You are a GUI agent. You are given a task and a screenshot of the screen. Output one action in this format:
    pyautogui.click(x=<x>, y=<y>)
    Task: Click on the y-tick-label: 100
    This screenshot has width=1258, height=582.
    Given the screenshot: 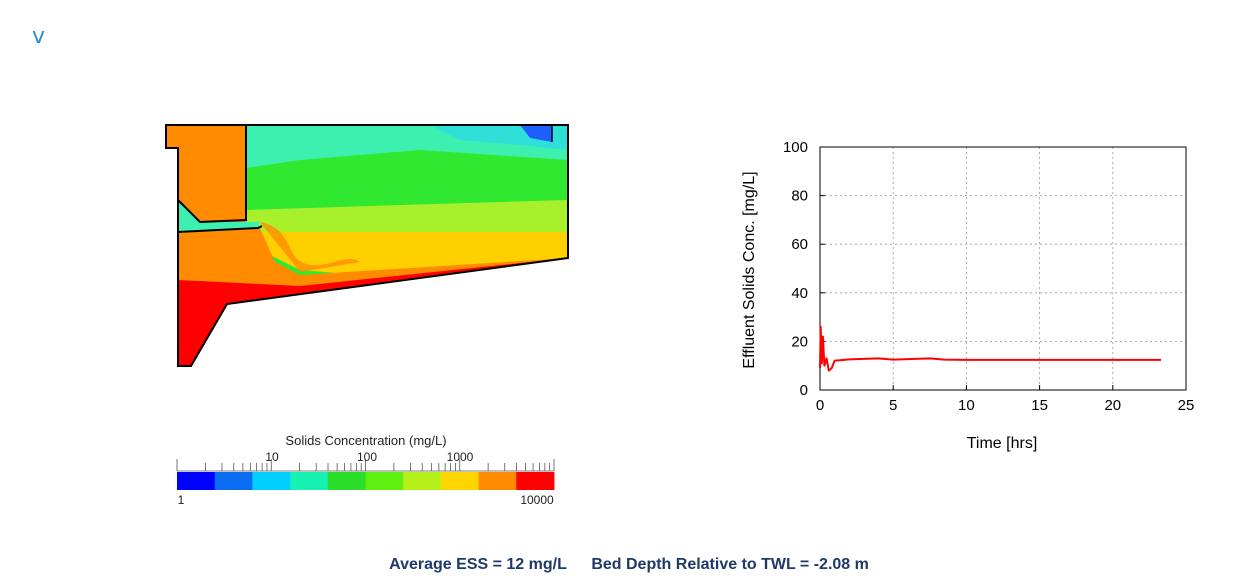 What is the action you would take?
    pyautogui.click(x=795, y=147)
    